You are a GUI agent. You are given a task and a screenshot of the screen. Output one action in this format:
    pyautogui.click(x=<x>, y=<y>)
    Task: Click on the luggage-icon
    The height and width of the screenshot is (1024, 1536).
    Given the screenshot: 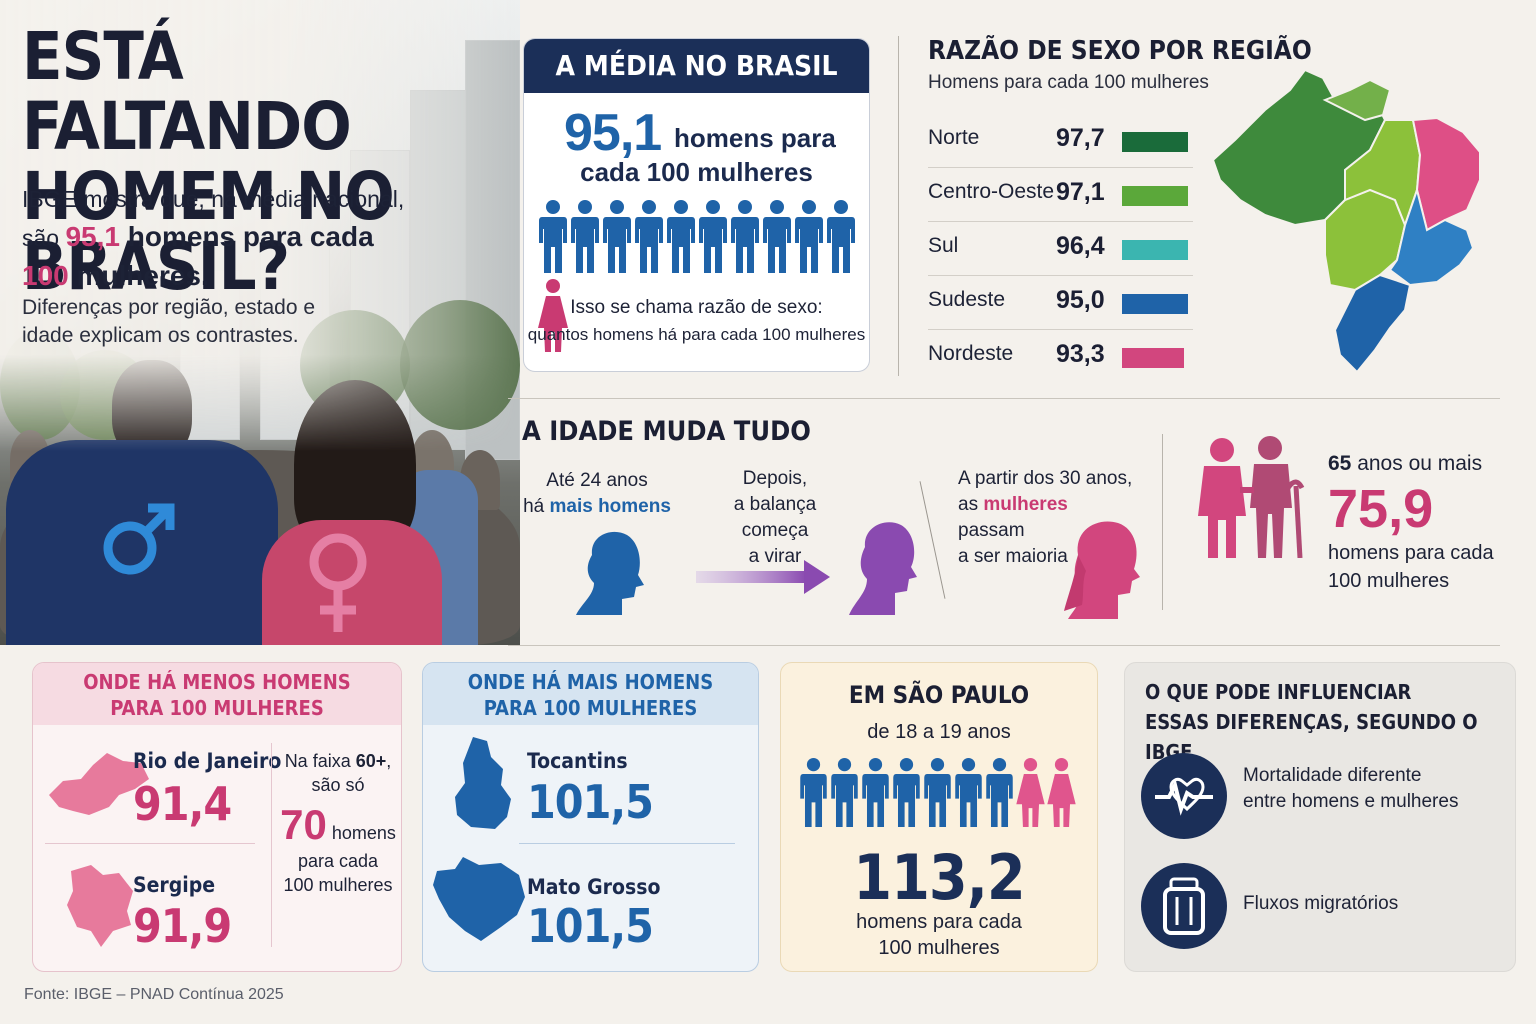 What is the action you would take?
    pyautogui.click(x=1184, y=906)
    